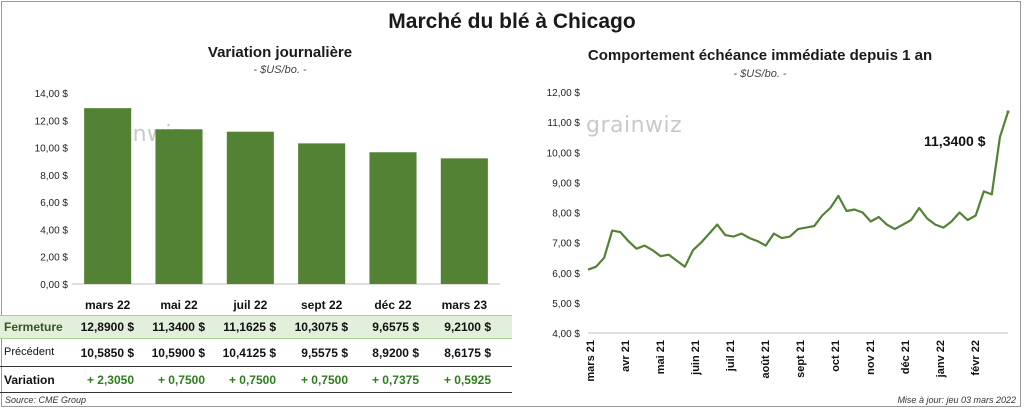 The width and height of the screenshot is (1024, 410). What do you see at coordinates (801, 359) in the screenshot?
I see `x-tick-label: sept 21` at bounding box center [801, 359].